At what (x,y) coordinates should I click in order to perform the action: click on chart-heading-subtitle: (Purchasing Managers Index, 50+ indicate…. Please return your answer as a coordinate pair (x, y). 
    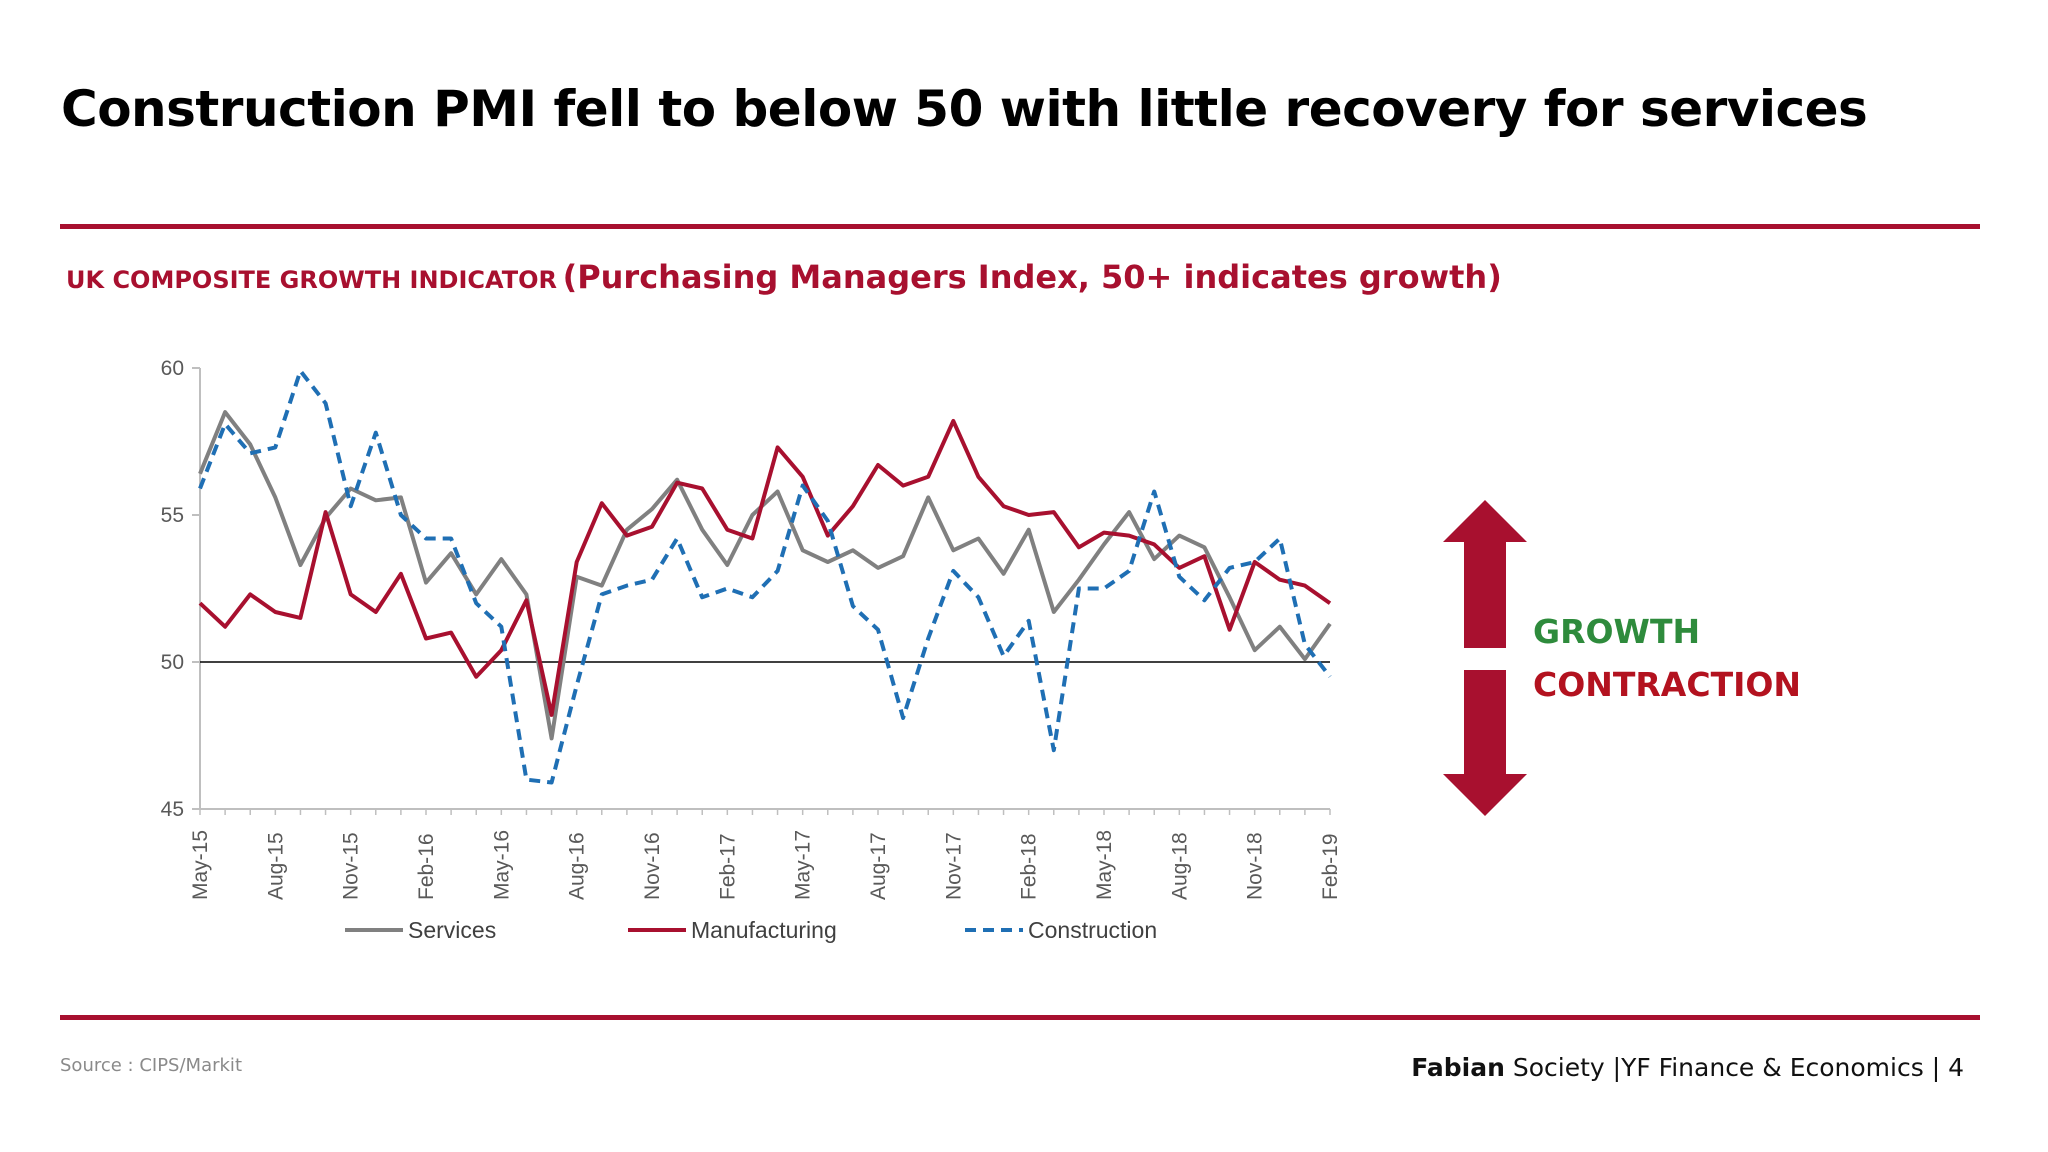
    Looking at the image, I should click on (1032, 277).